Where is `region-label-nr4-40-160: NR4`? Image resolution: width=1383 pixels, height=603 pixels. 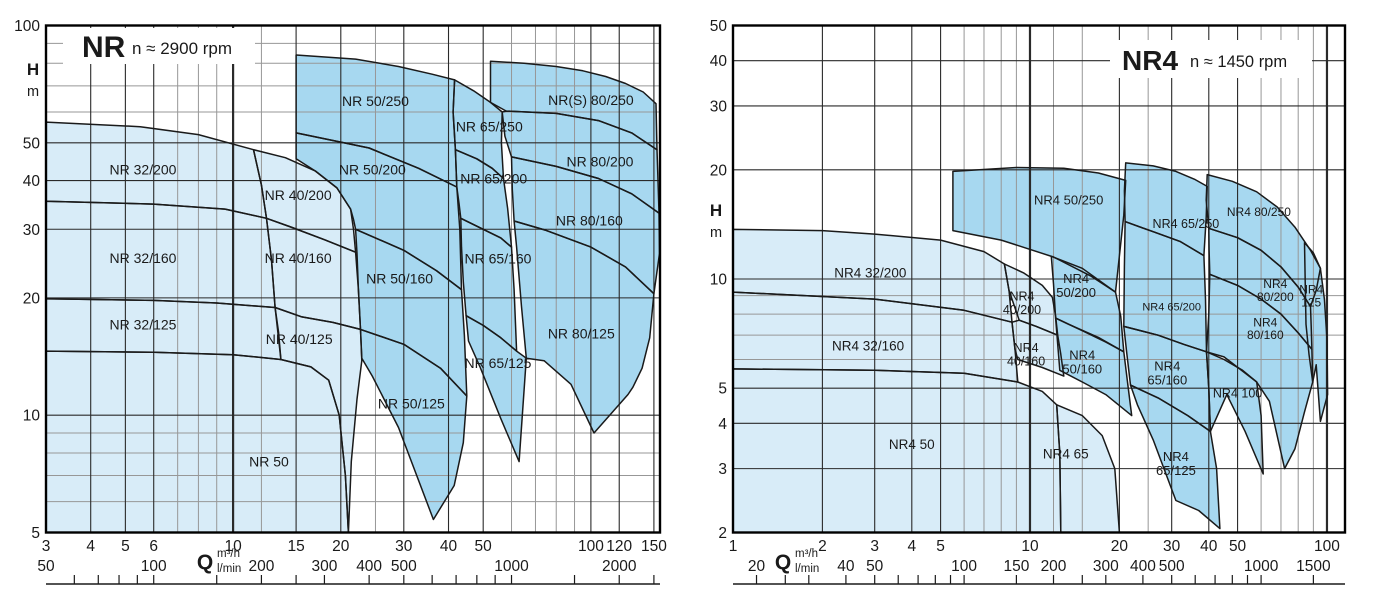
region-label-nr4-40-160: NR4 is located at coordinates (1026, 348).